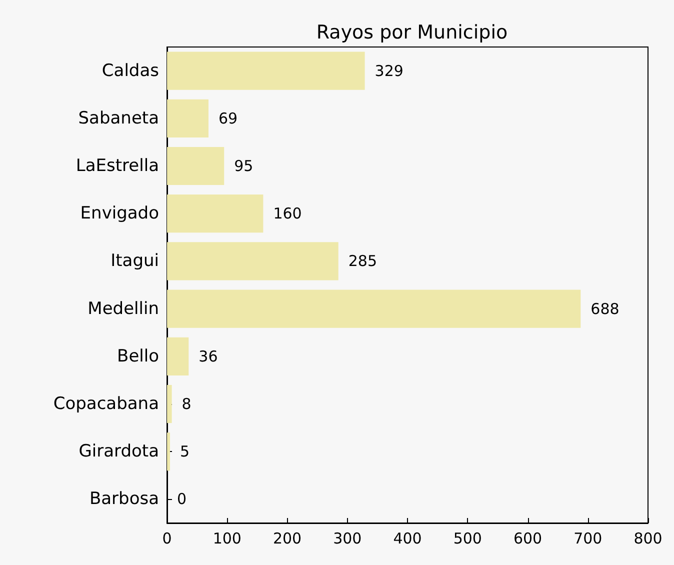 Image resolution: width=674 pixels, height=565 pixels. I want to click on y-tick-label: Caldas, so click(131, 70).